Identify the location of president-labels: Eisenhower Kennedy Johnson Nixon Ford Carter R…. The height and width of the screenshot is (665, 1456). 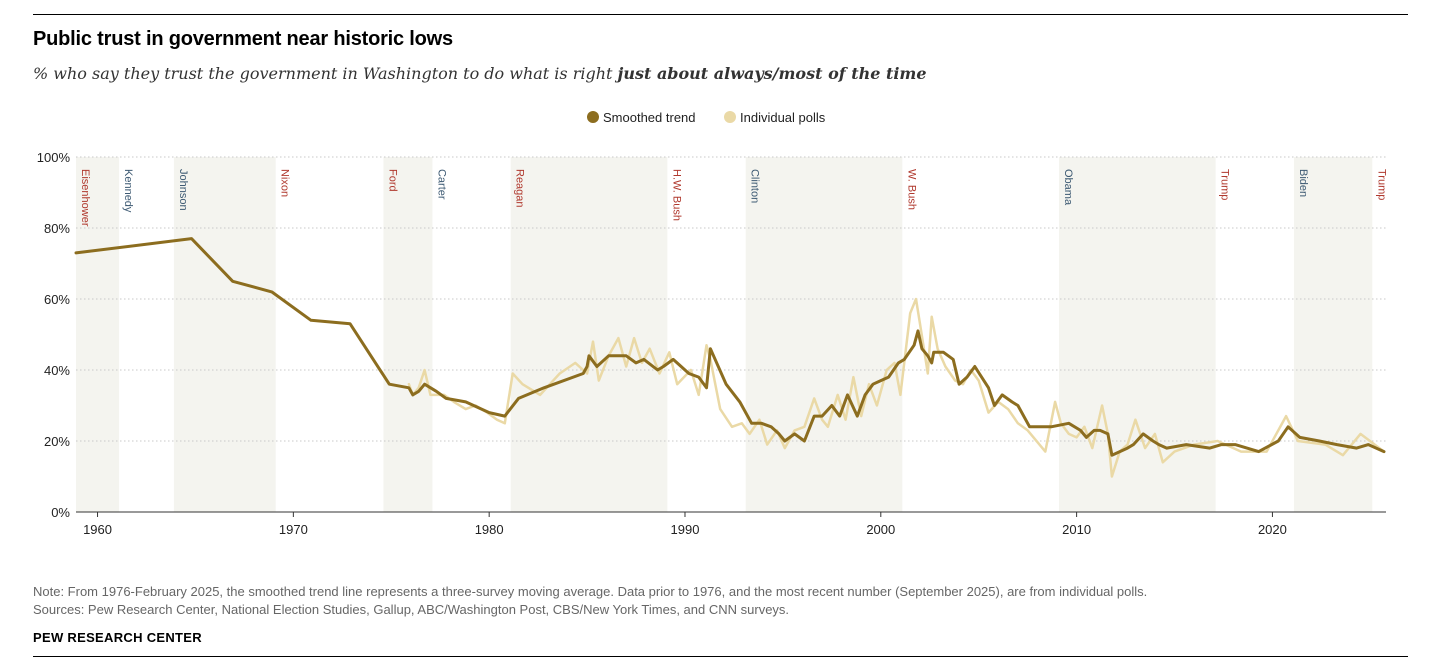
(733, 198).